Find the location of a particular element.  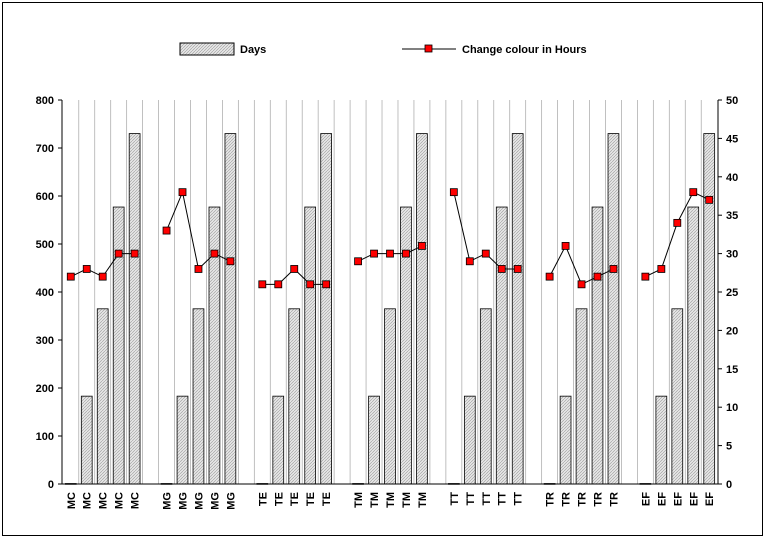

right-tick-label: 0 is located at coordinates (729, 485).